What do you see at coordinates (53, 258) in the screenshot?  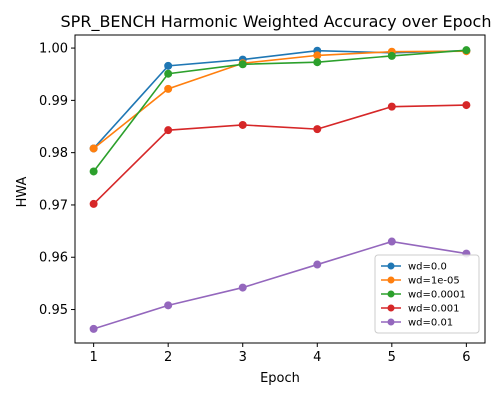 I see `y-tick-label: 0.96` at bounding box center [53, 258].